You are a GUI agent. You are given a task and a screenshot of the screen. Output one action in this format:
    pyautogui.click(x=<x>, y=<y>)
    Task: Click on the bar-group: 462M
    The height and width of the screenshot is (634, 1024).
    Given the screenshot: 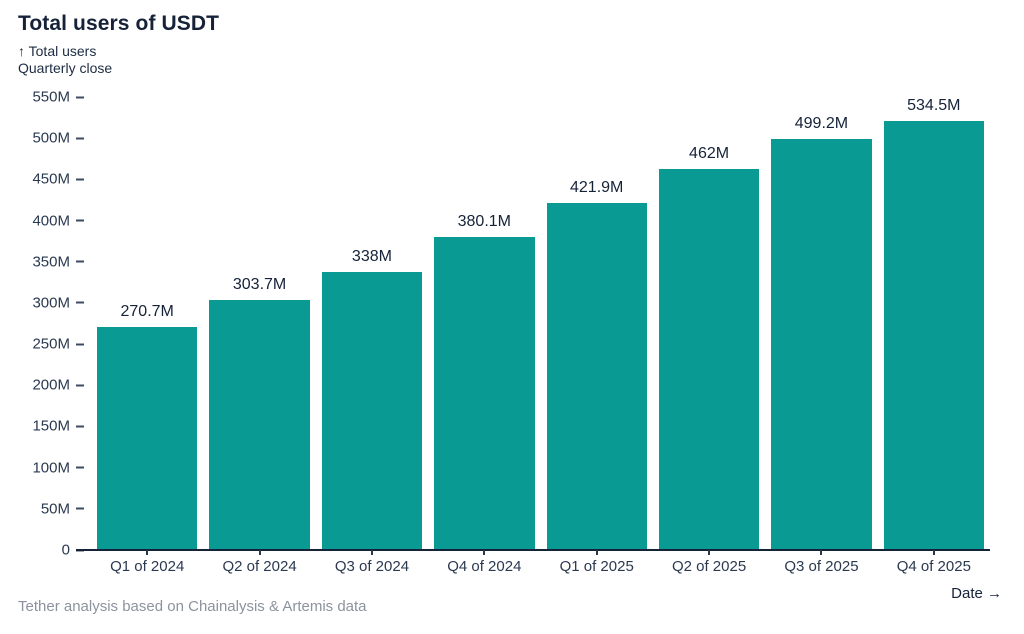 What is the action you would take?
    pyautogui.click(x=709, y=323)
    